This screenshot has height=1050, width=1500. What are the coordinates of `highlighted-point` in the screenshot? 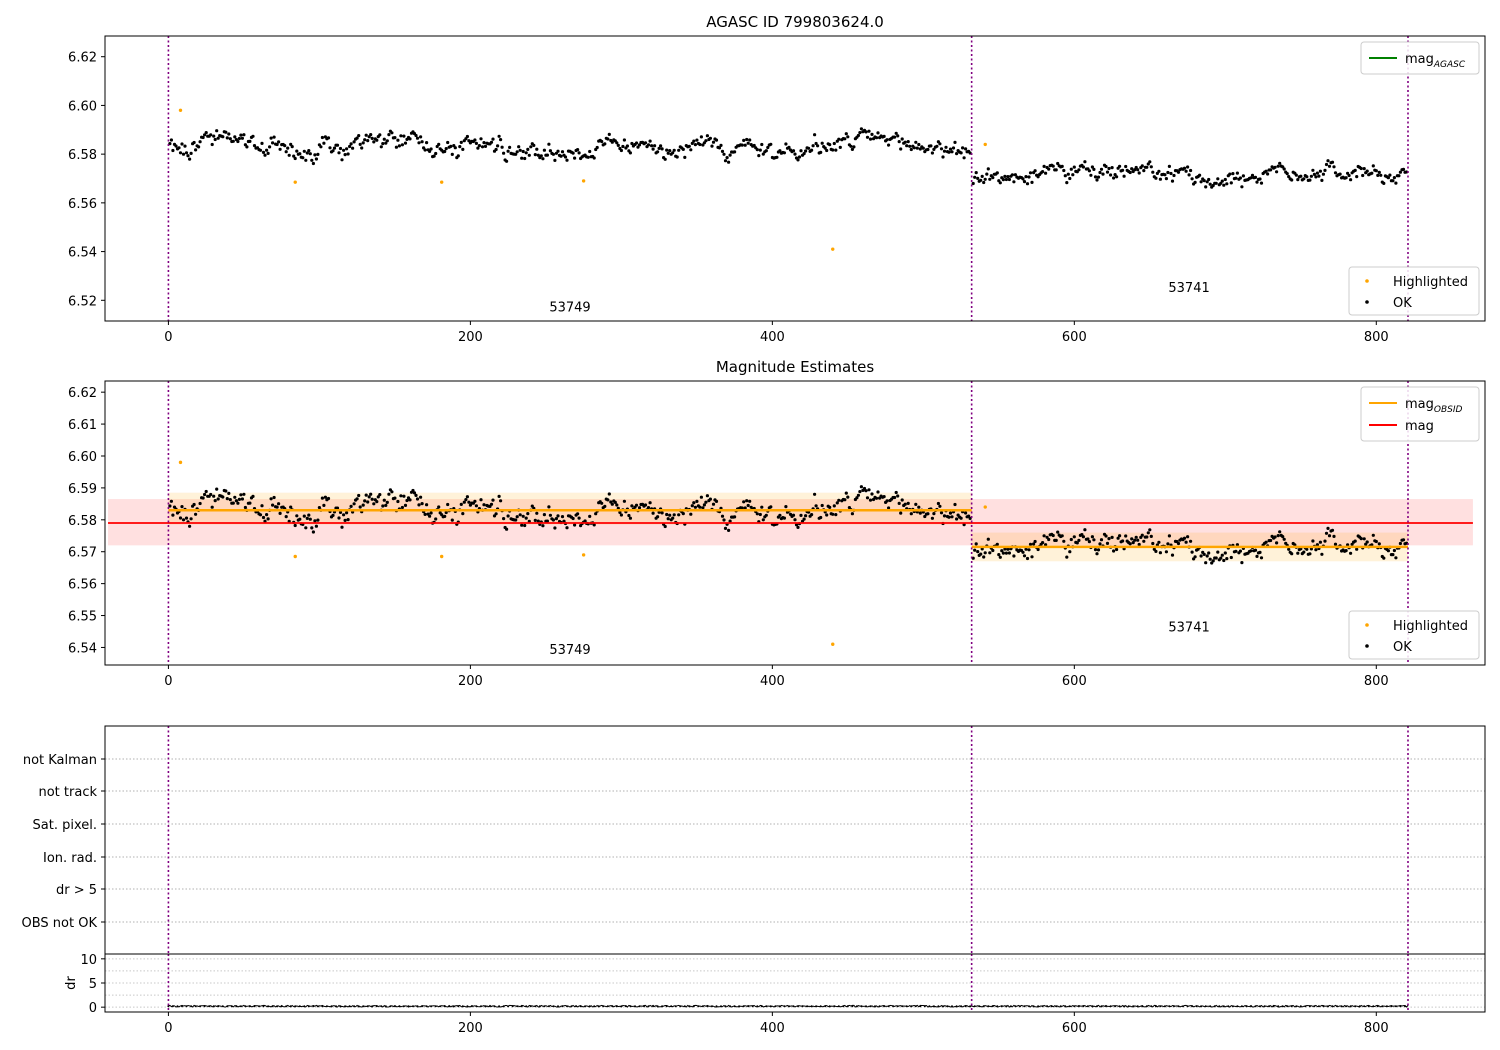 It's located at (985, 507).